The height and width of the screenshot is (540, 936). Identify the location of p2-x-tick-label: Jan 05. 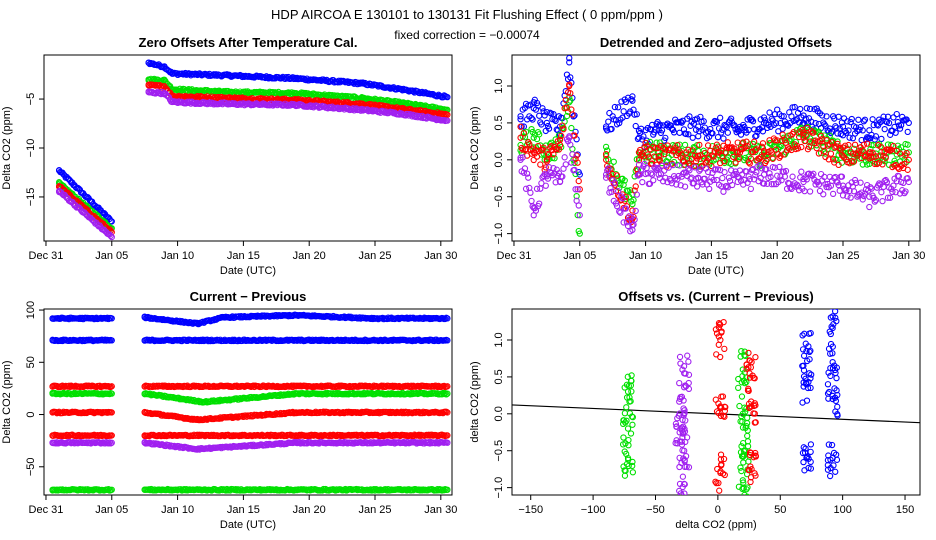
(579, 256).